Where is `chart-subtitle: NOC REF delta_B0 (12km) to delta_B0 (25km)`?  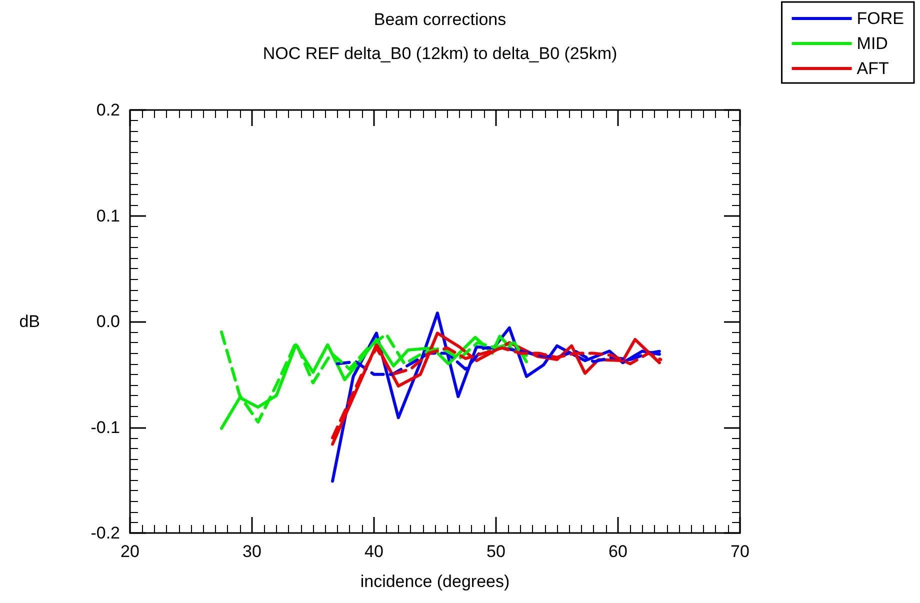
chart-subtitle: NOC REF delta_B0 (12km) to delta_B0 (25km) is located at coordinates (440, 53).